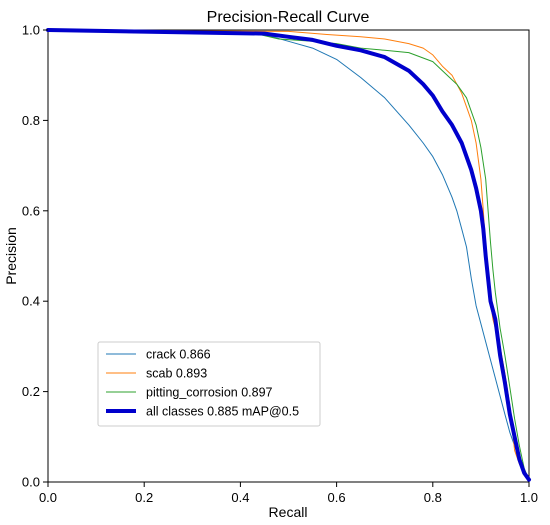 The height and width of the screenshot is (525, 550). What do you see at coordinates (288, 17) in the screenshot?
I see `chart-title: Precision-Recall Curve` at bounding box center [288, 17].